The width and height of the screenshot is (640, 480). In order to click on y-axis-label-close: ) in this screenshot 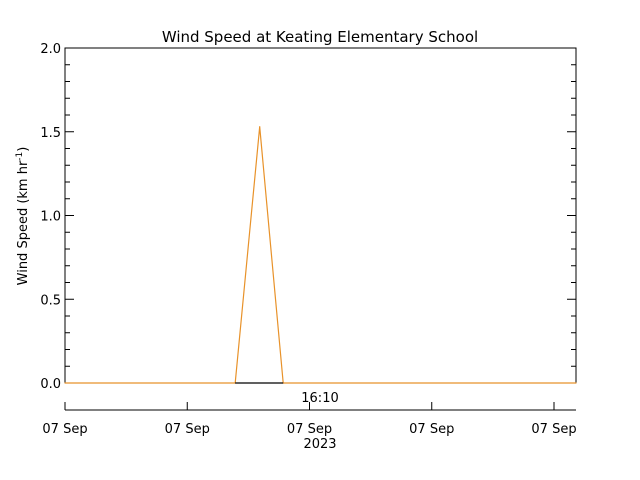, I will do `click(23, 149)`.